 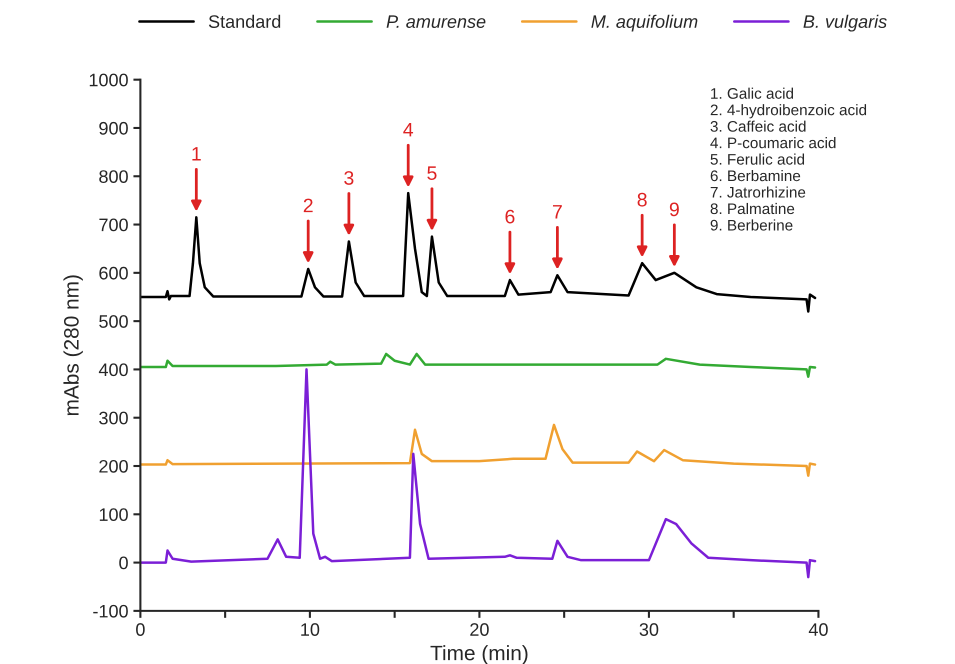 I want to click on y-tick-label: 900, so click(x=113, y=128).